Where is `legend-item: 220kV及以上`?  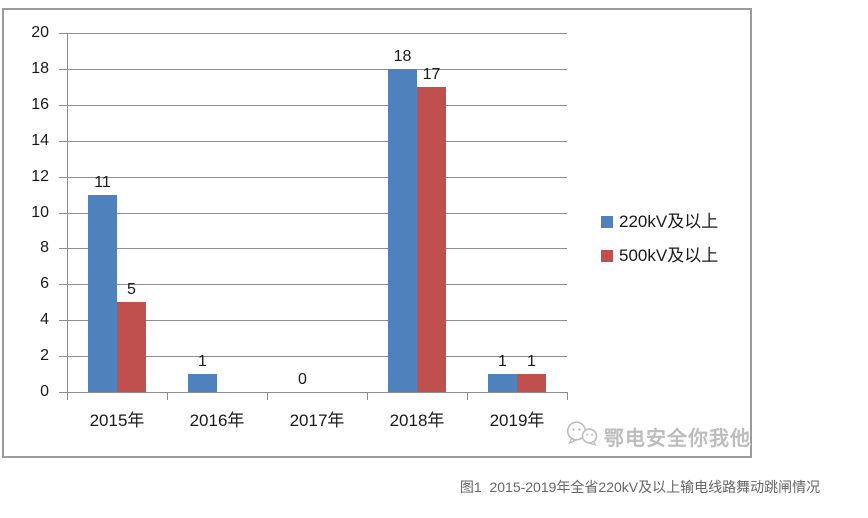 legend-item: 220kV及以上 is located at coordinates (660, 222).